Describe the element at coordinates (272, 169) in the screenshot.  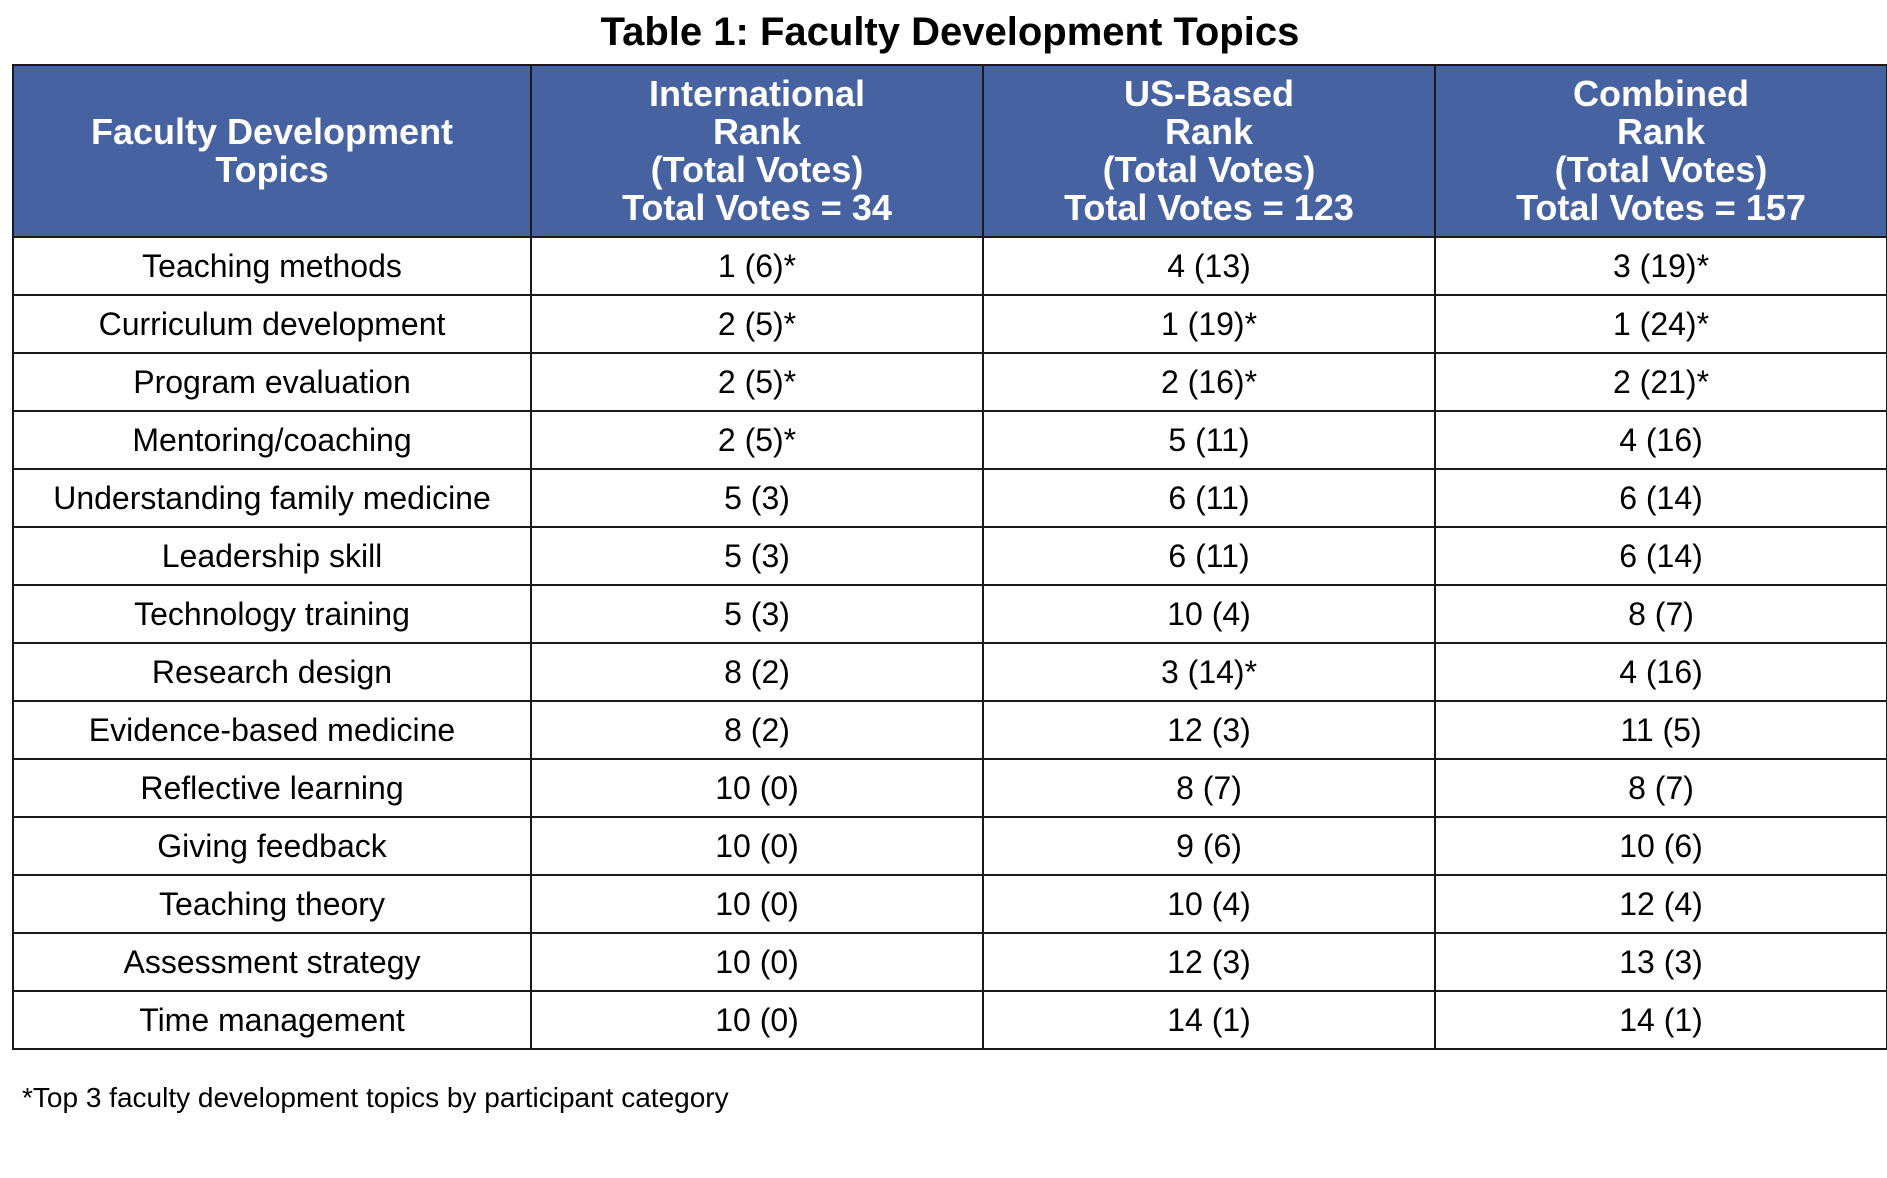
I see `header-line: Topics` at that location.